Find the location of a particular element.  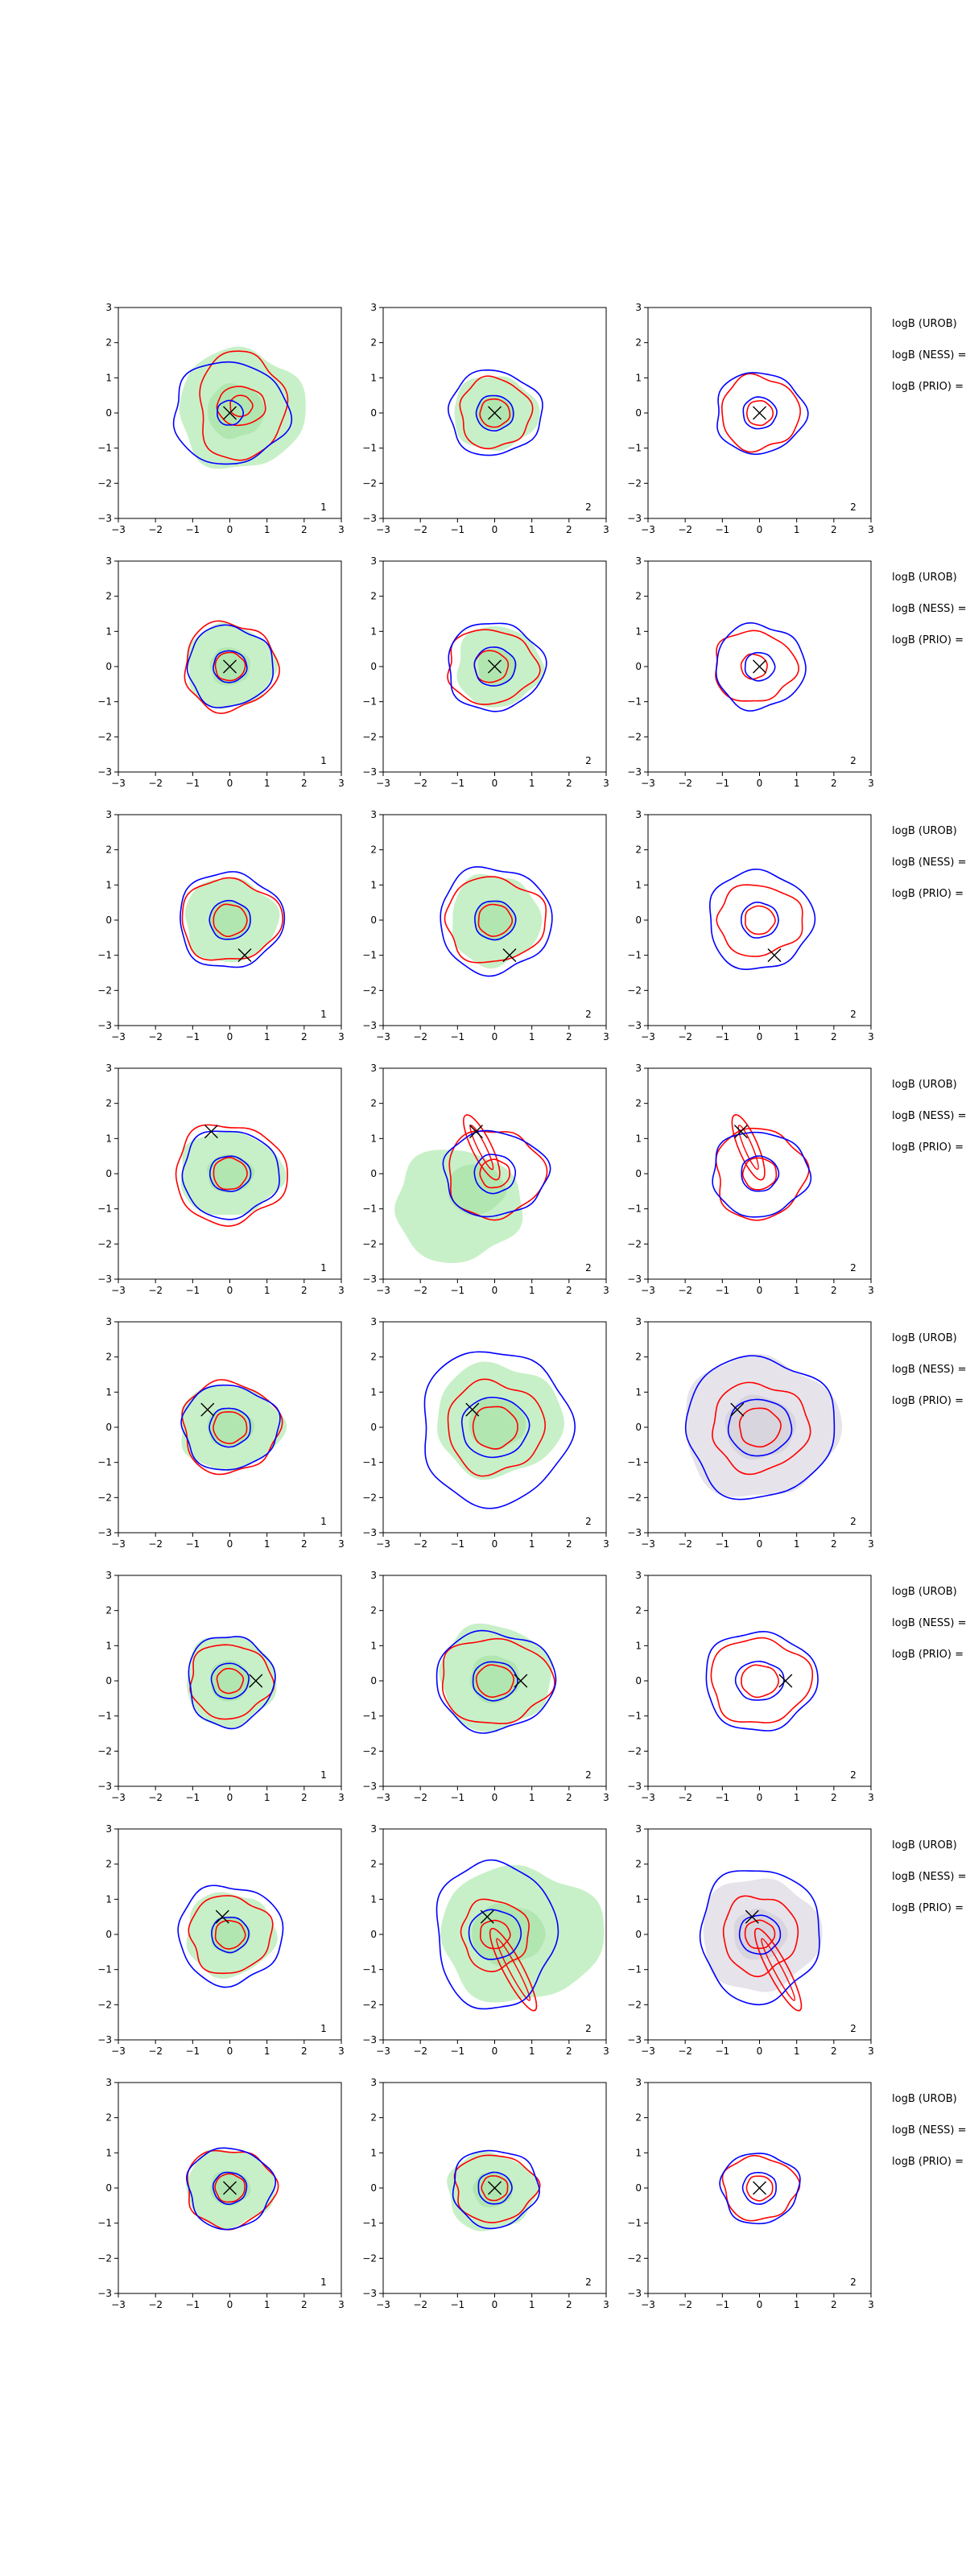

side-label: logB (PRIO) = is located at coordinates (928, 1908).